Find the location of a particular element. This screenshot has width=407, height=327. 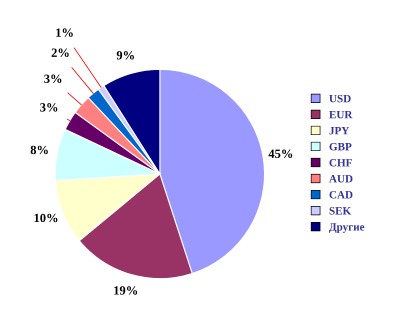

legend-label: CAD is located at coordinates (341, 195).